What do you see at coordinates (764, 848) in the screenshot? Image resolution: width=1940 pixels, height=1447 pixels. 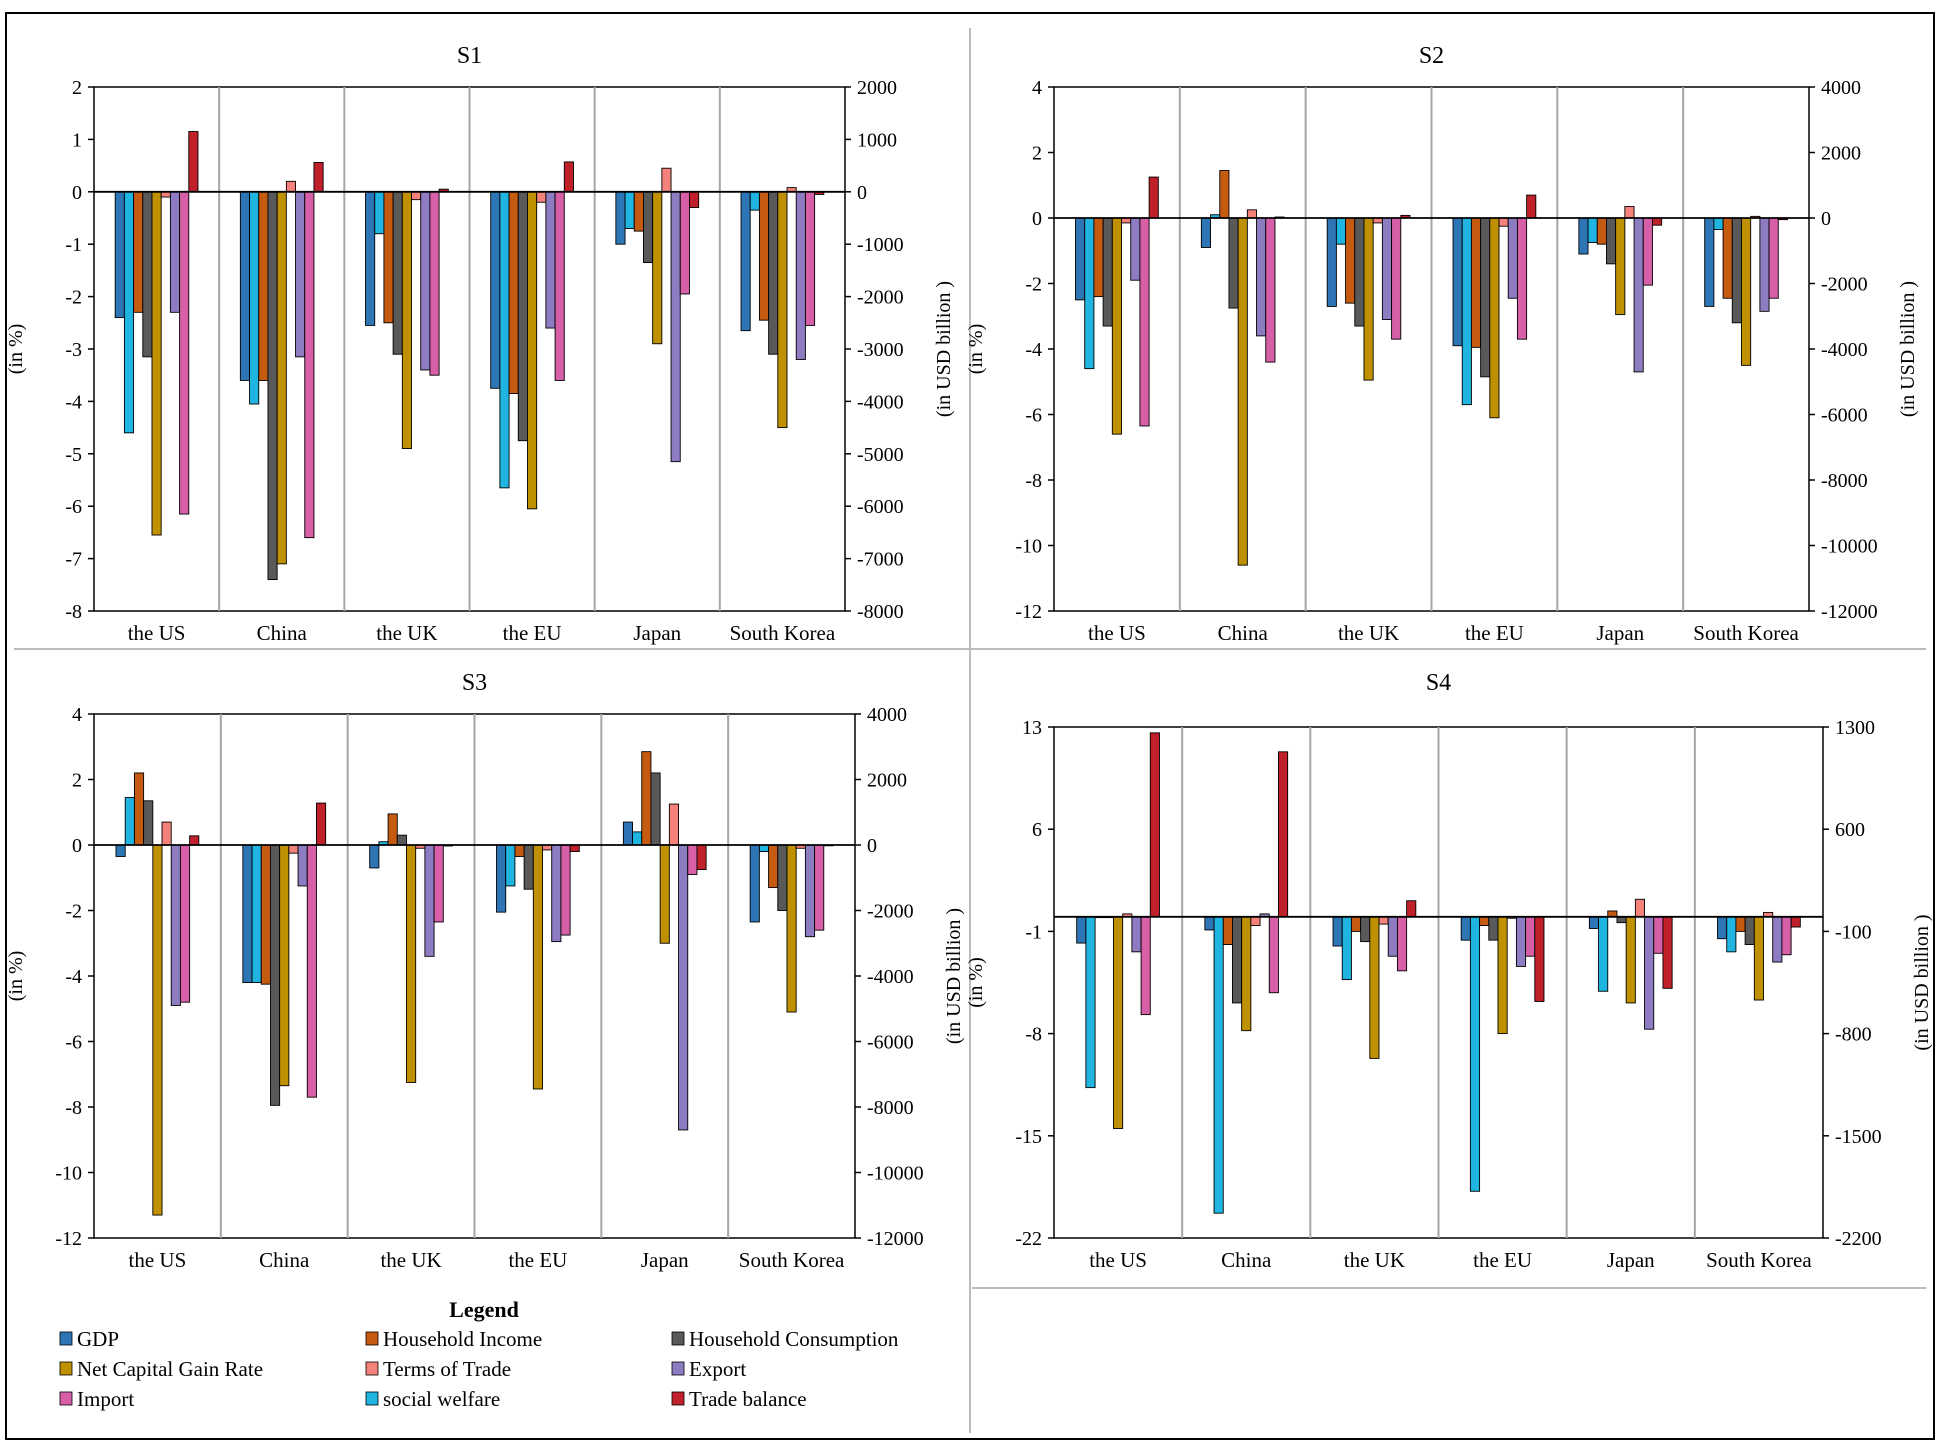 I see `bar-social-welfare-south-korea` at bounding box center [764, 848].